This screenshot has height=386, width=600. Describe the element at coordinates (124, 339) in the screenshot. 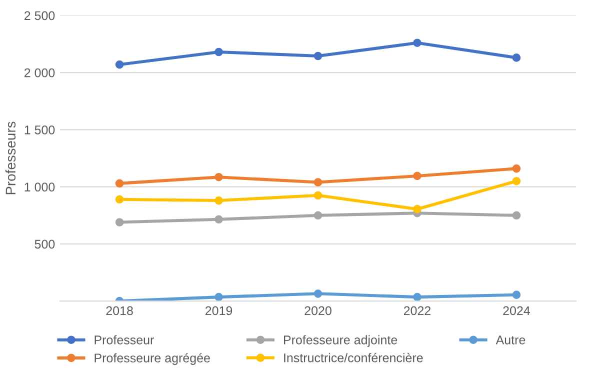

I see `legend-label: Professeur` at that location.